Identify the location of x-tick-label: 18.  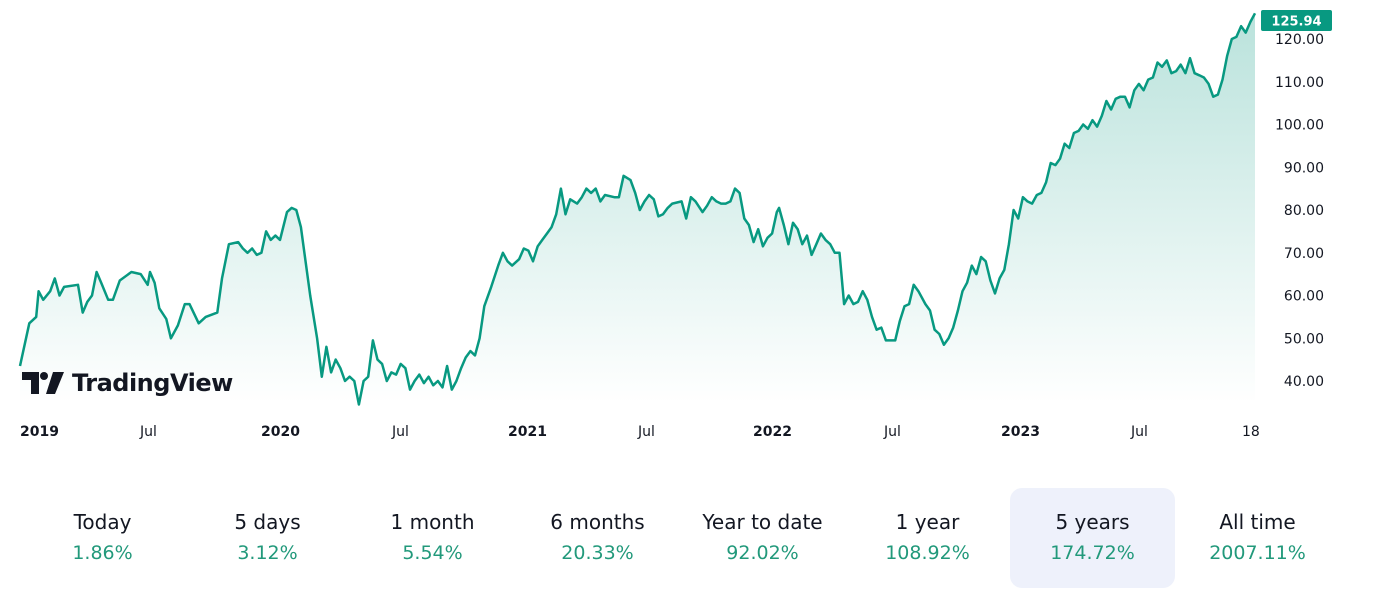
(1251, 432).